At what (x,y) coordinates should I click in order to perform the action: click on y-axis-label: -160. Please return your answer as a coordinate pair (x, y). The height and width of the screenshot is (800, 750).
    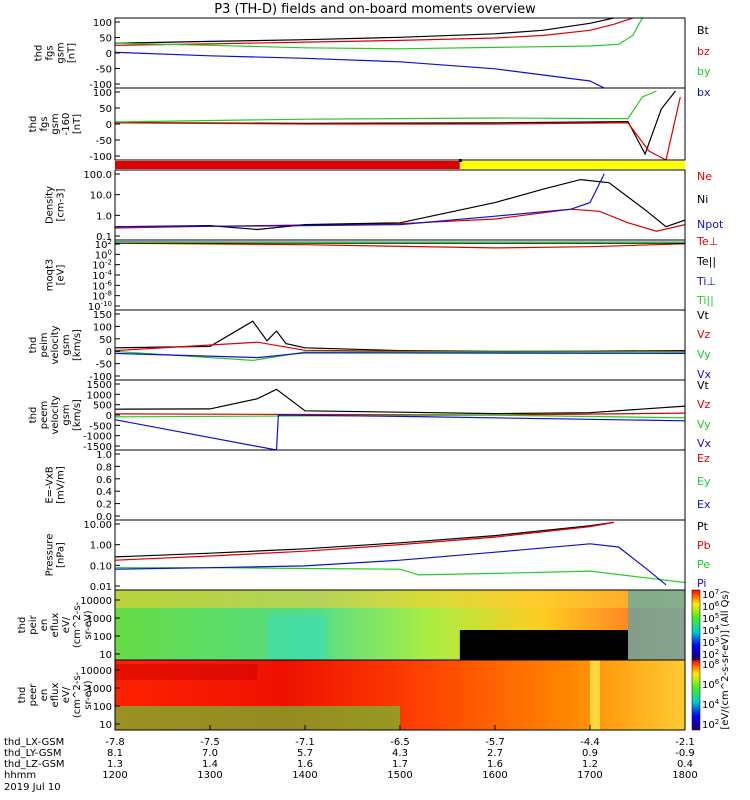
    Looking at the image, I should click on (66, 124).